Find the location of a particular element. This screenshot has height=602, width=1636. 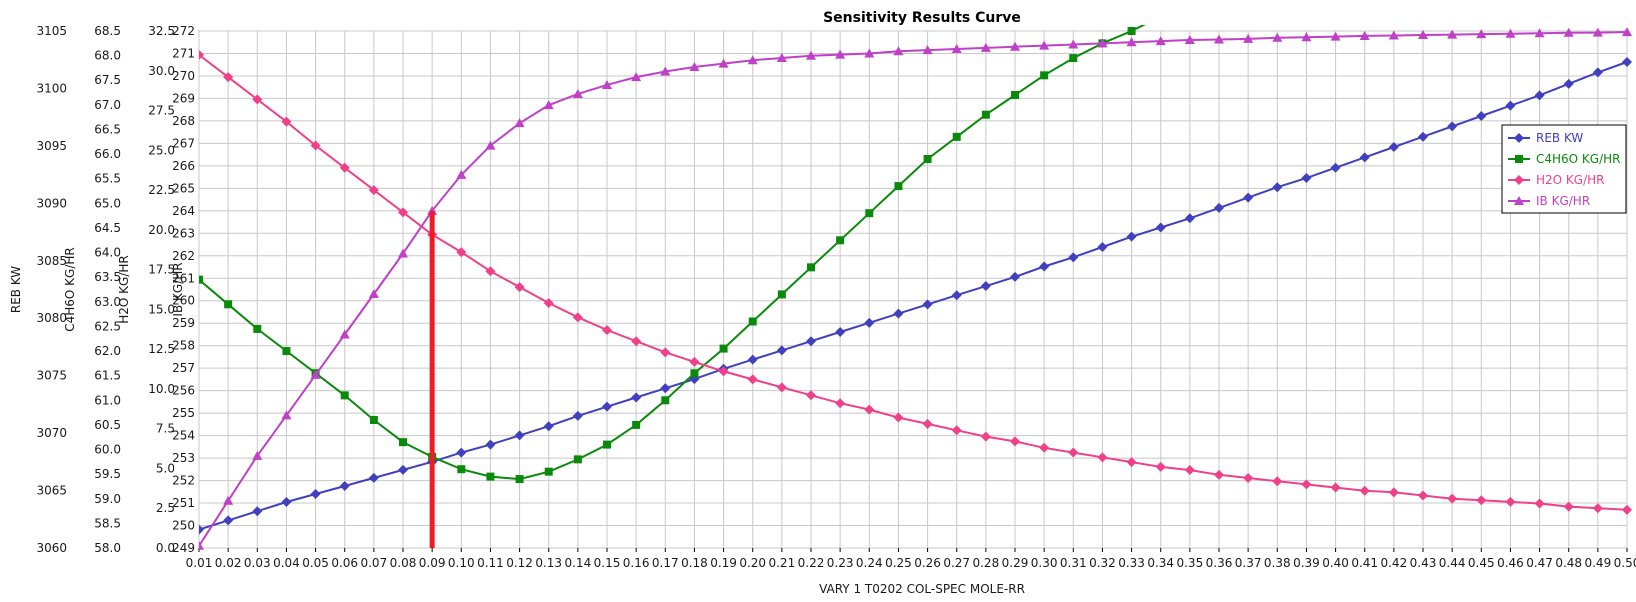

x-tick-label: 0.35 is located at coordinates (1189, 563).